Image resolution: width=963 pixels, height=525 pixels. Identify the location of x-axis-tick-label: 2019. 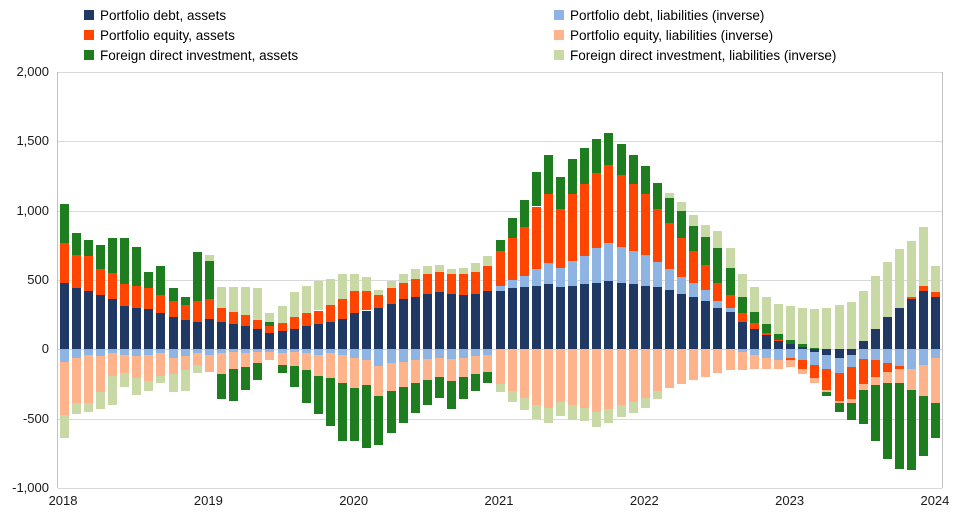
(208, 500).